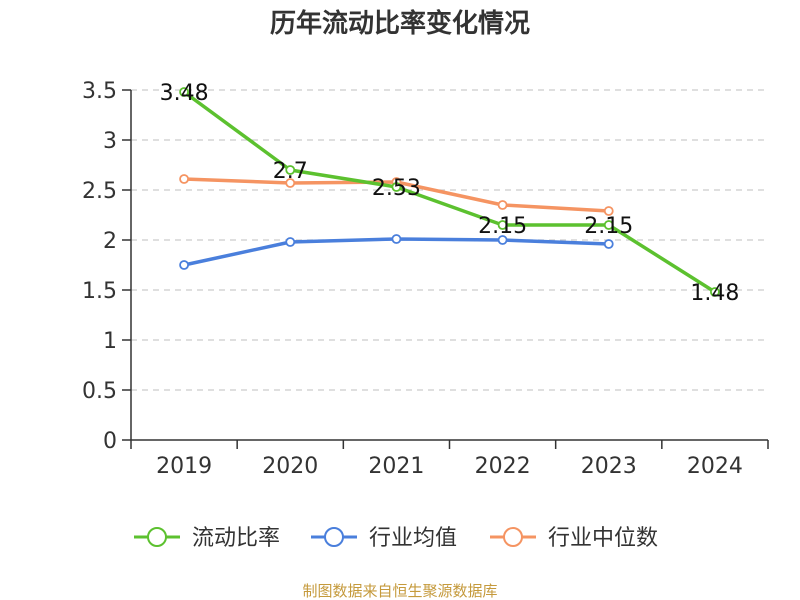 Image resolution: width=800 pixels, height=600 pixels. Describe the element at coordinates (413, 538) in the screenshot. I see `legend-label: 行业均值` at that location.